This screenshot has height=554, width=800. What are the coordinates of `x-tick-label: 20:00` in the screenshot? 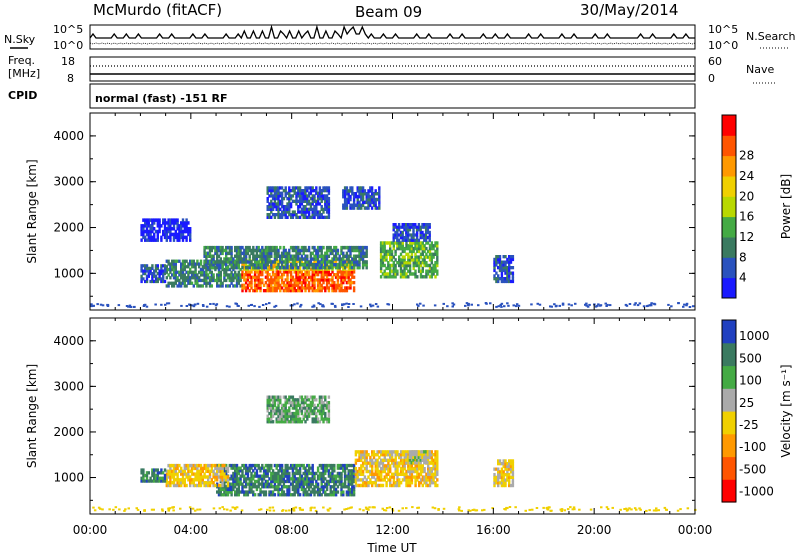 It's located at (594, 530).